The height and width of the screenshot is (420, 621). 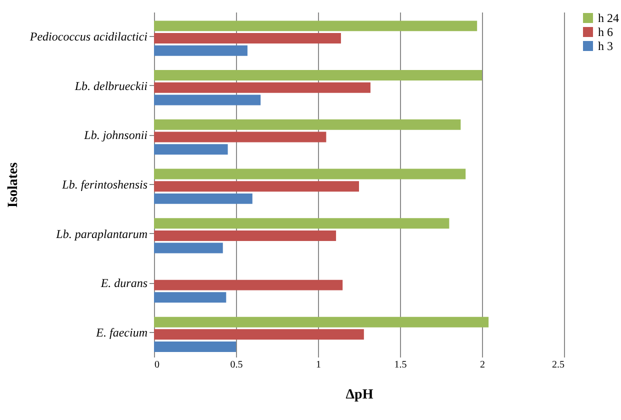 I want to click on x-axis-title: ΔpH, so click(x=360, y=395).